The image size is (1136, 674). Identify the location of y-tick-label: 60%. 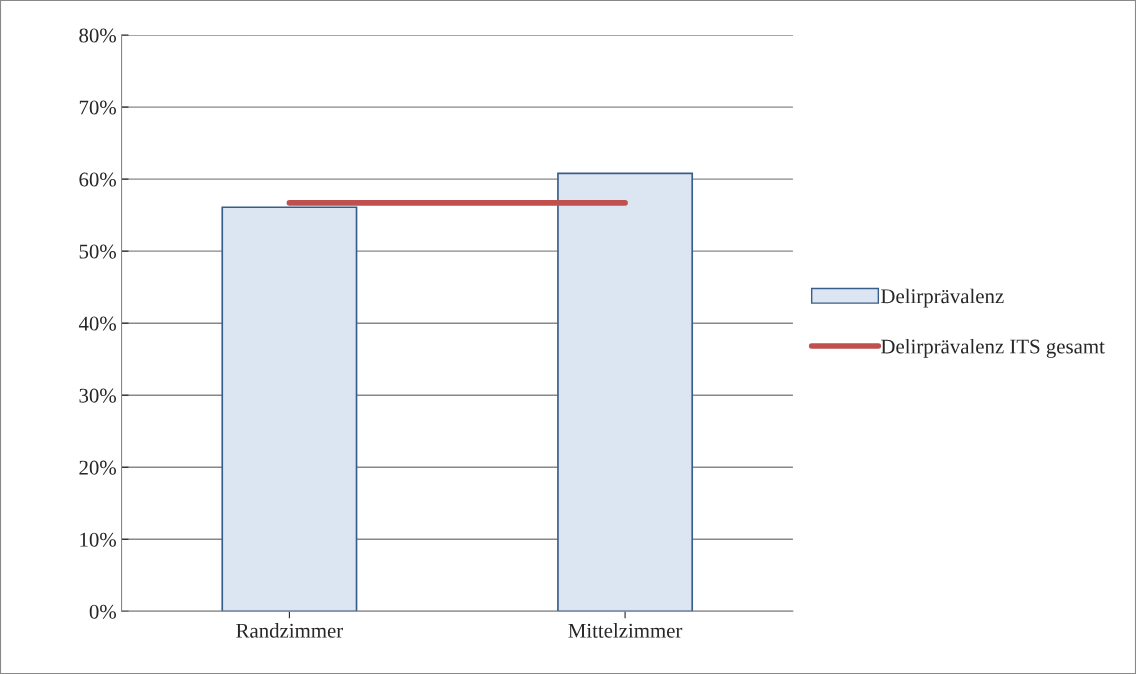
(97, 179).